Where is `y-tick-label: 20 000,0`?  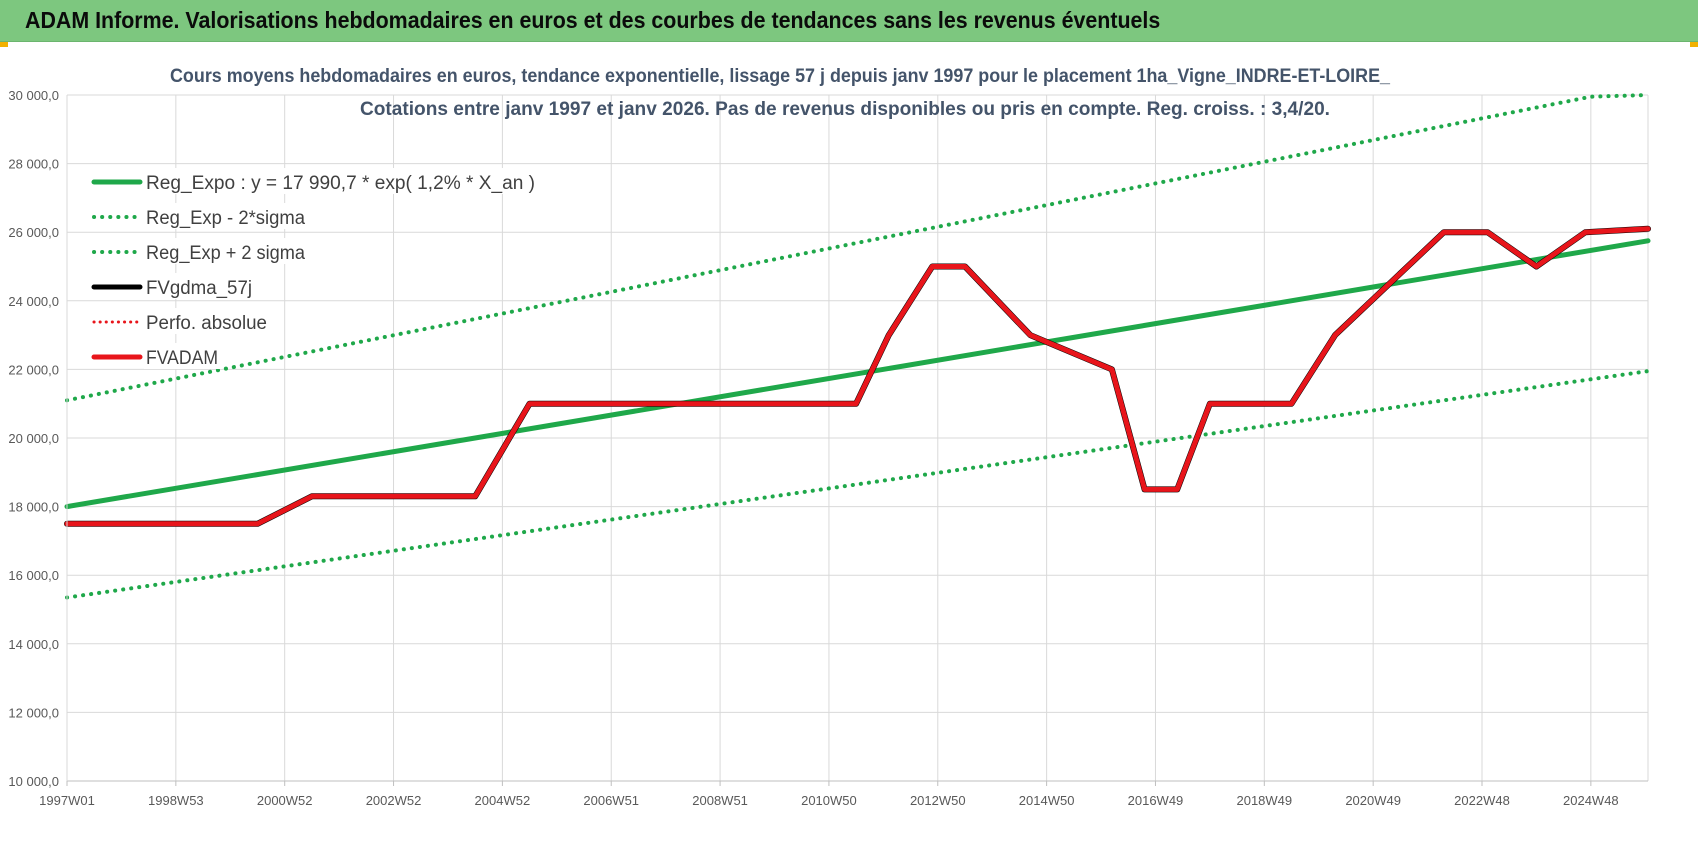 y-tick-label: 20 000,0 is located at coordinates (33, 438).